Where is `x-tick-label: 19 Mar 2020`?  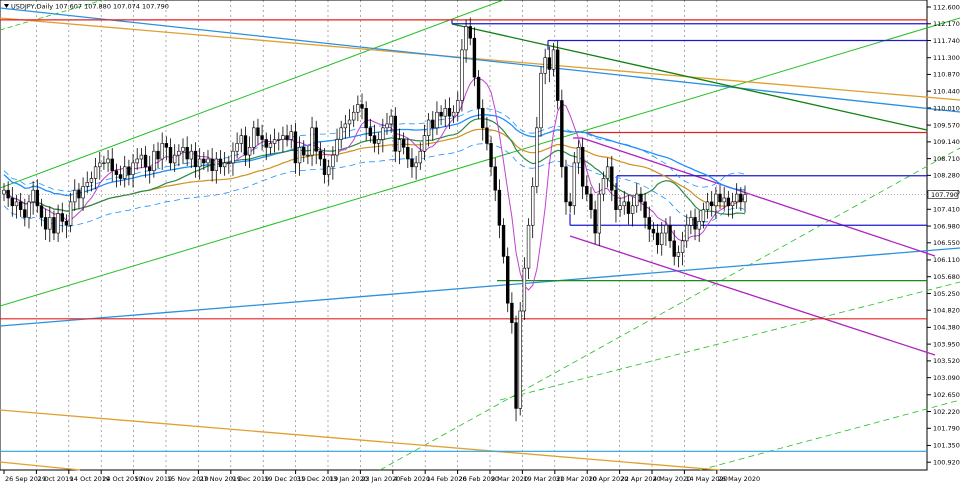
x-tick-label: 19 Mar 2020 is located at coordinates (543, 479).